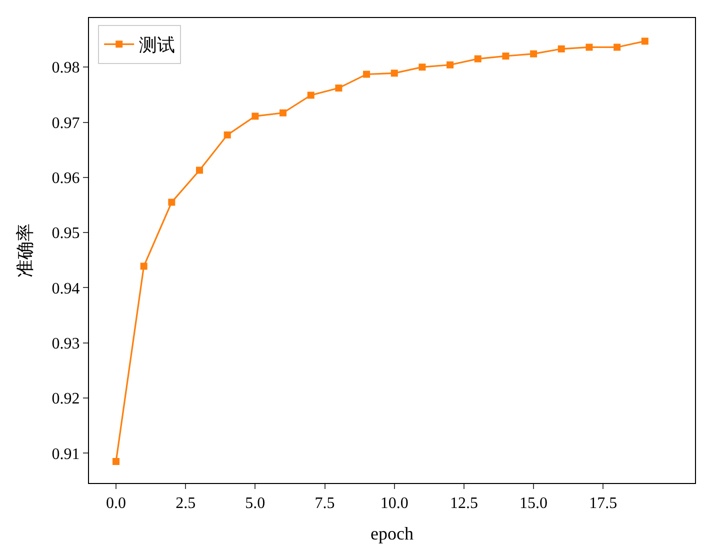 This screenshot has height=556, width=718. Describe the element at coordinates (394, 503) in the screenshot. I see `x-tick-label: 10.0` at that location.